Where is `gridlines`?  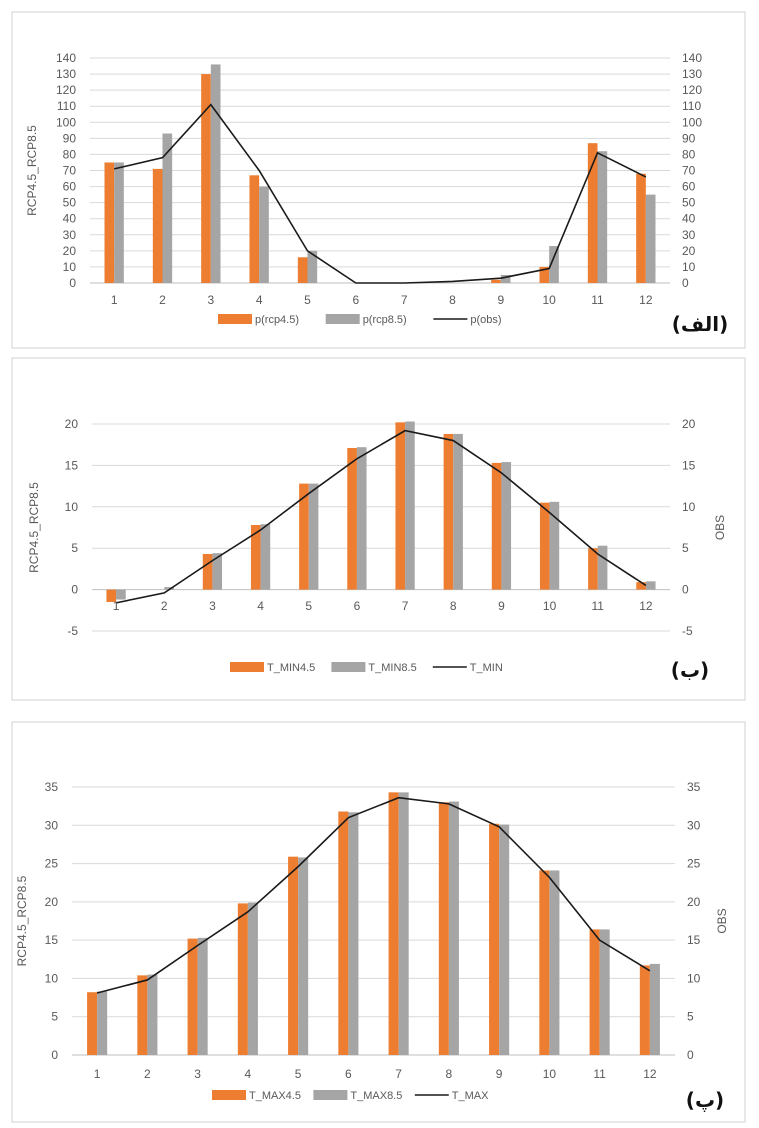 gridlines is located at coordinates (381, 527).